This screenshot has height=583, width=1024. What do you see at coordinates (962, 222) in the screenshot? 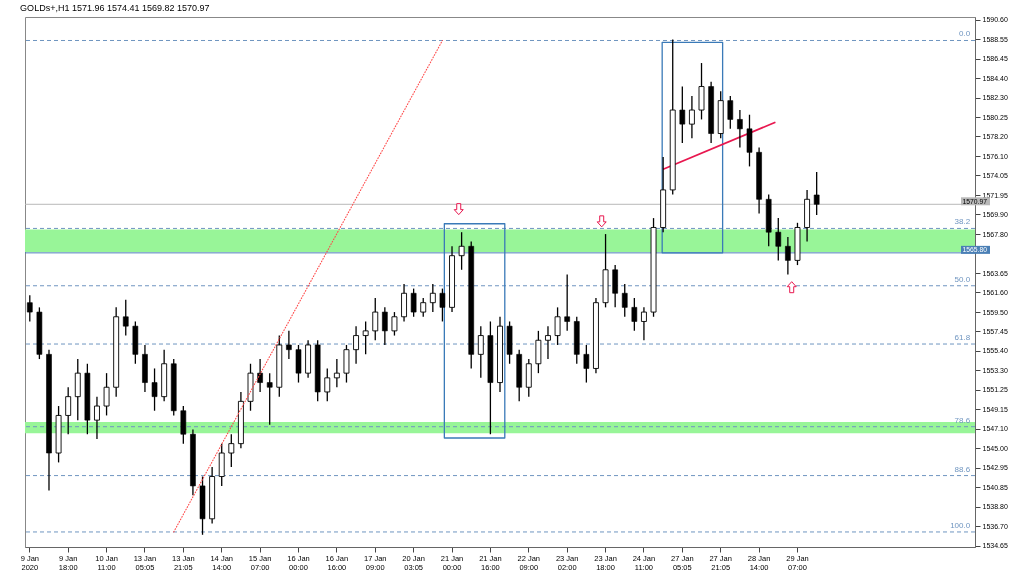
I see `annotation: 38.2` at bounding box center [962, 222].